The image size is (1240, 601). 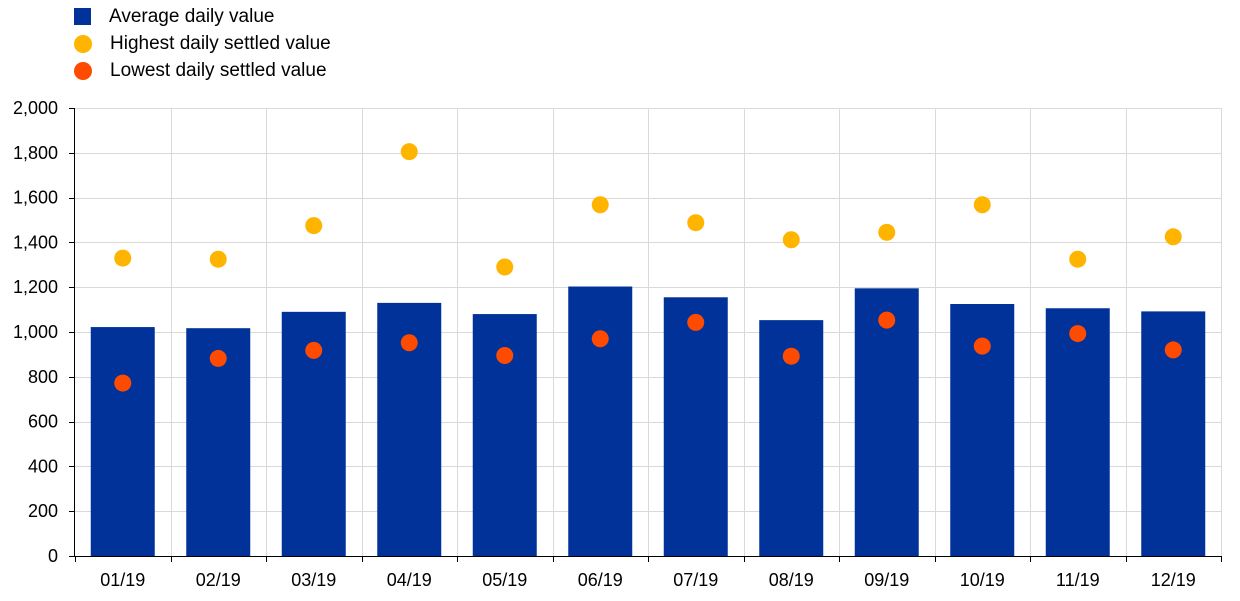 What do you see at coordinates (504, 580) in the screenshot?
I see `x-tick-label: 05/19` at bounding box center [504, 580].